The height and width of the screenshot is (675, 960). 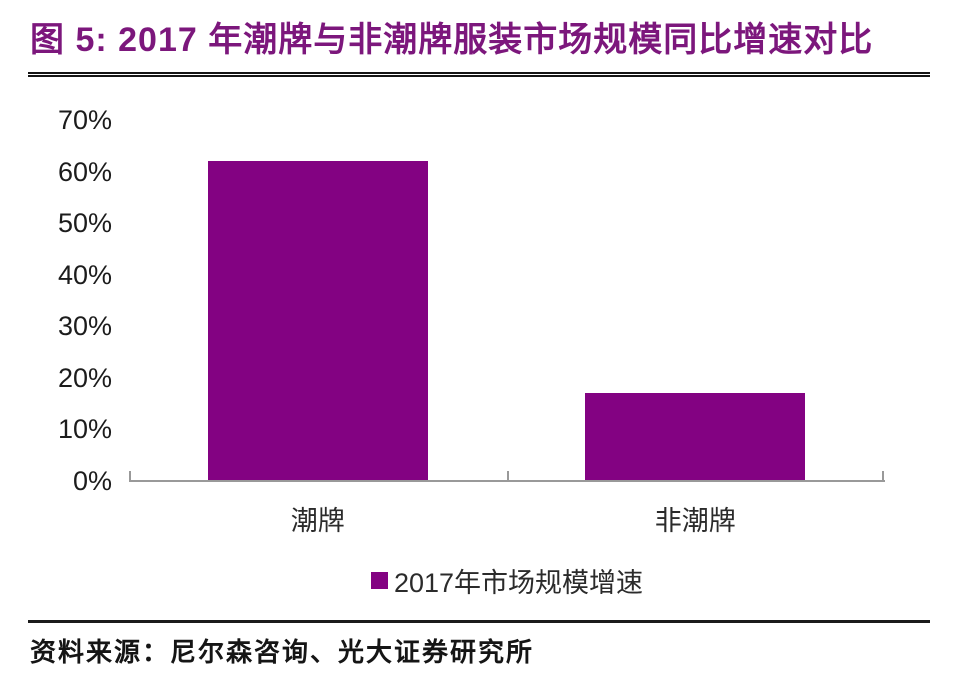 What do you see at coordinates (84, 429) in the screenshot?
I see `y-axis-label: 10%` at bounding box center [84, 429].